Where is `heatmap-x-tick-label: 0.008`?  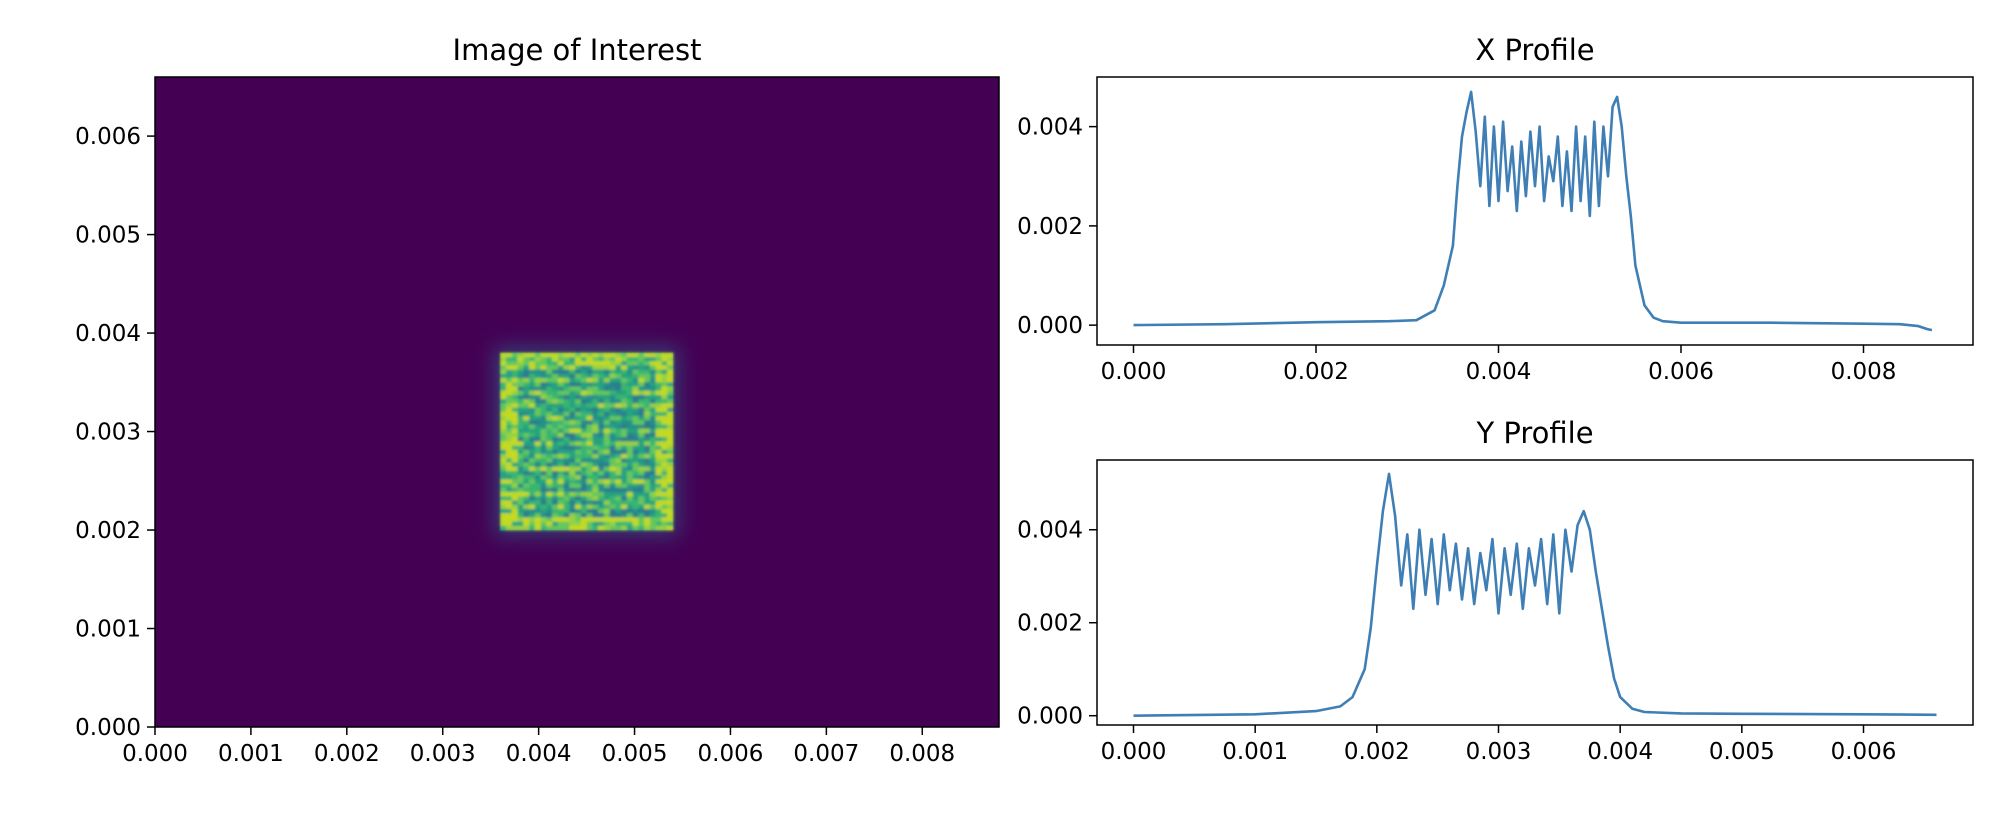
heatmap-x-tick-label: 0.008 is located at coordinates (922, 754).